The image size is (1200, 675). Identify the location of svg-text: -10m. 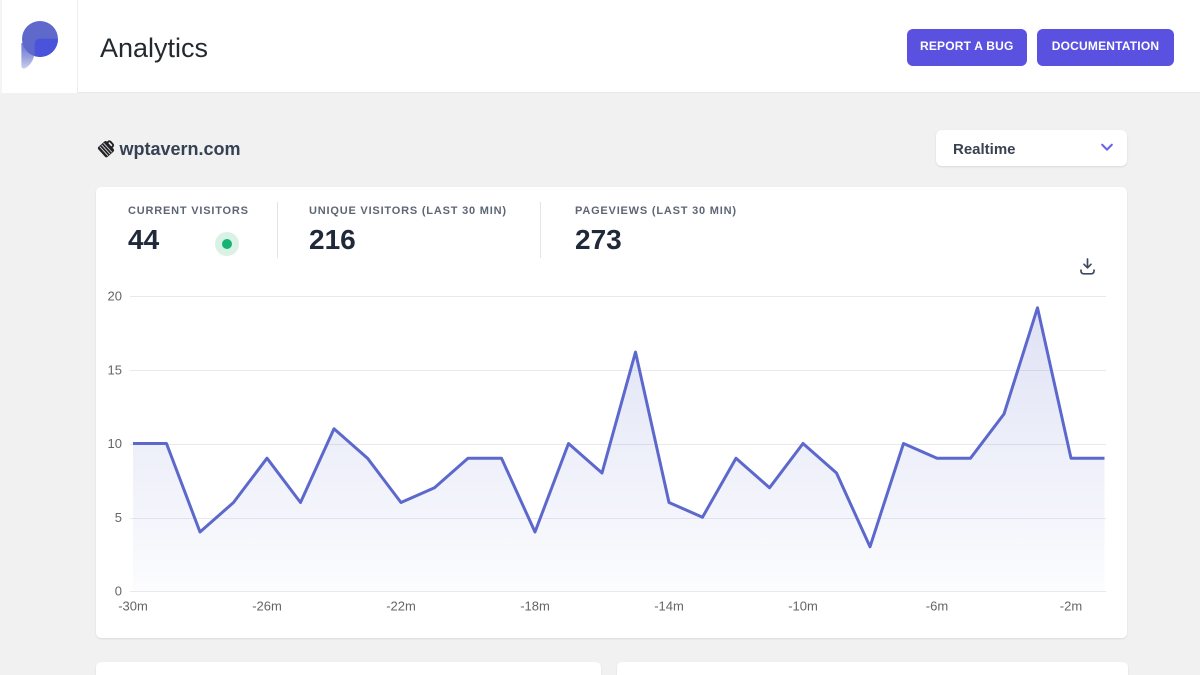
(803, 606).